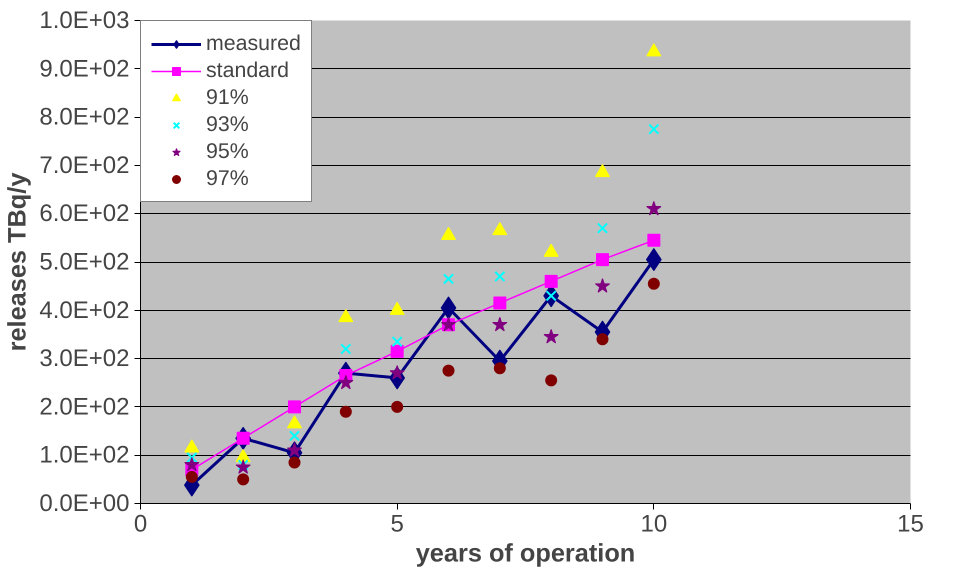 This screenshot has width=954, height=574. I want to click on y-tick-label: 1.0E+02, so click(84, 455).